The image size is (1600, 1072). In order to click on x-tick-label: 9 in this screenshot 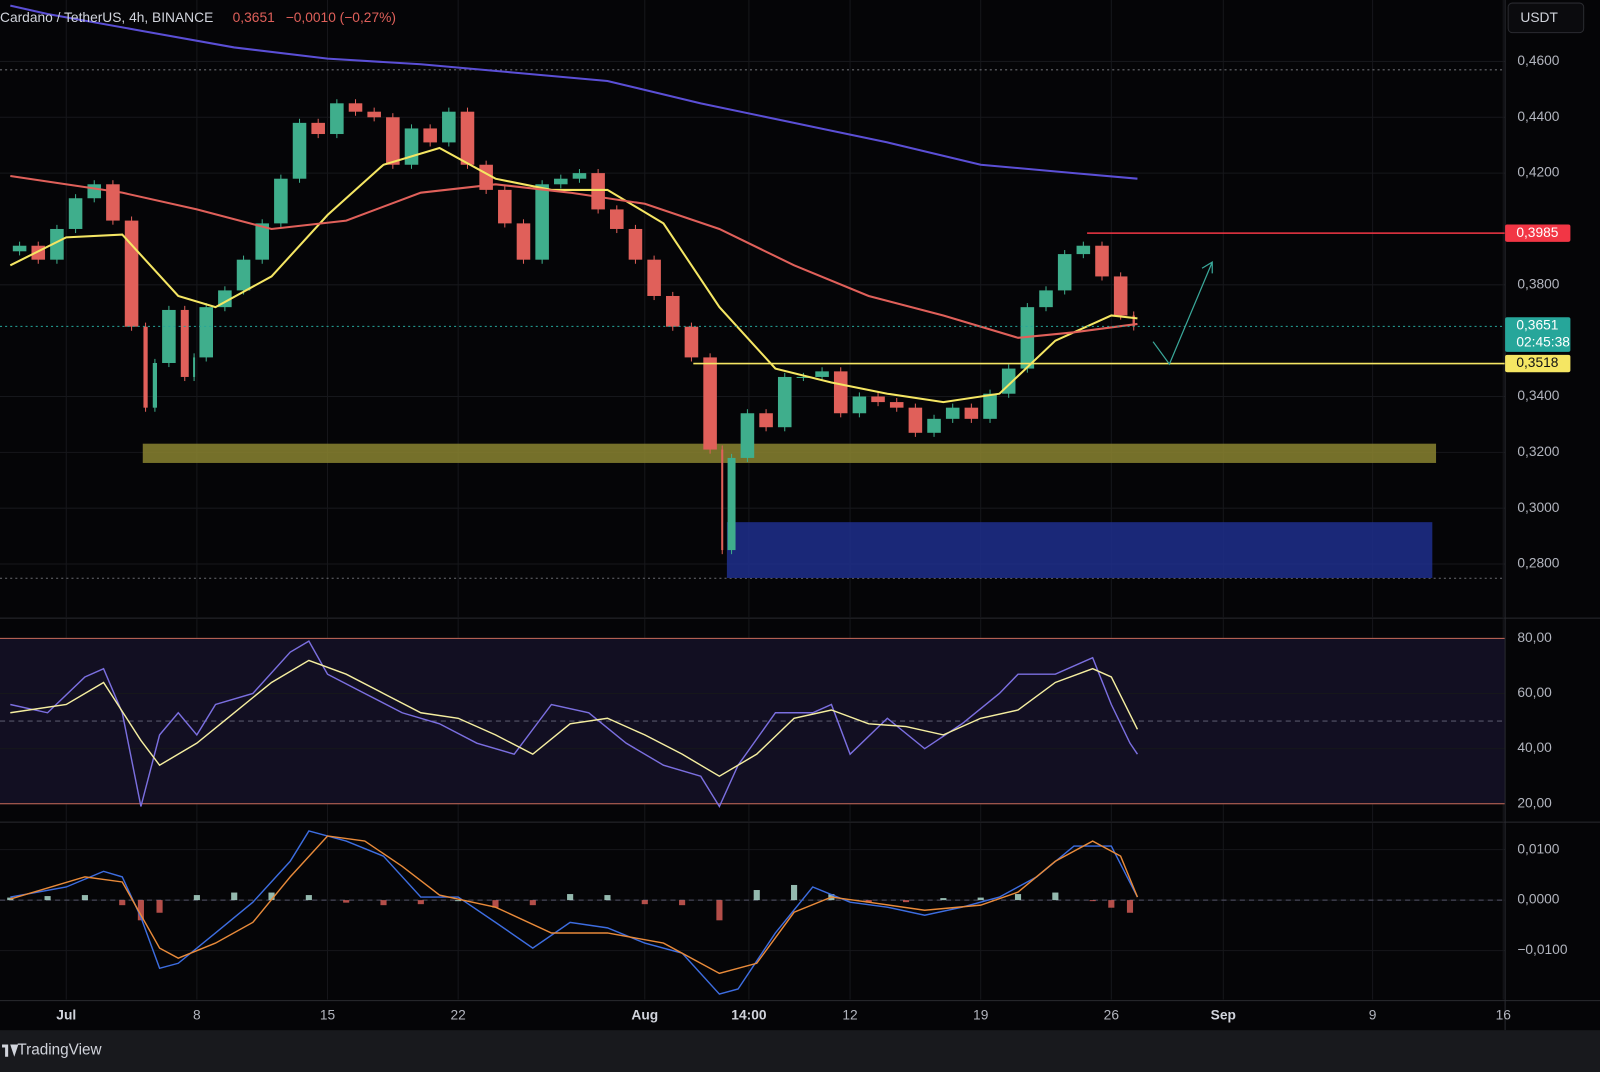, I will do `click(1373, 1015)`.